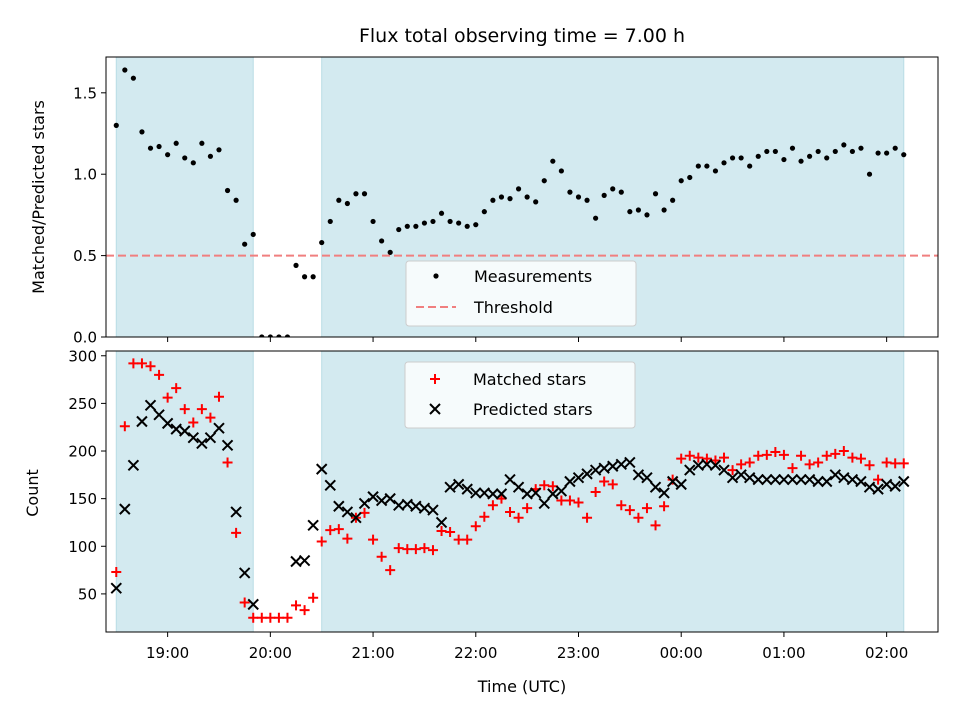 This screenshot has height=720, width=960. Describe the element at coordinates (87, 594) in the screenshot. I see `y-tick-label: 50` at that location.